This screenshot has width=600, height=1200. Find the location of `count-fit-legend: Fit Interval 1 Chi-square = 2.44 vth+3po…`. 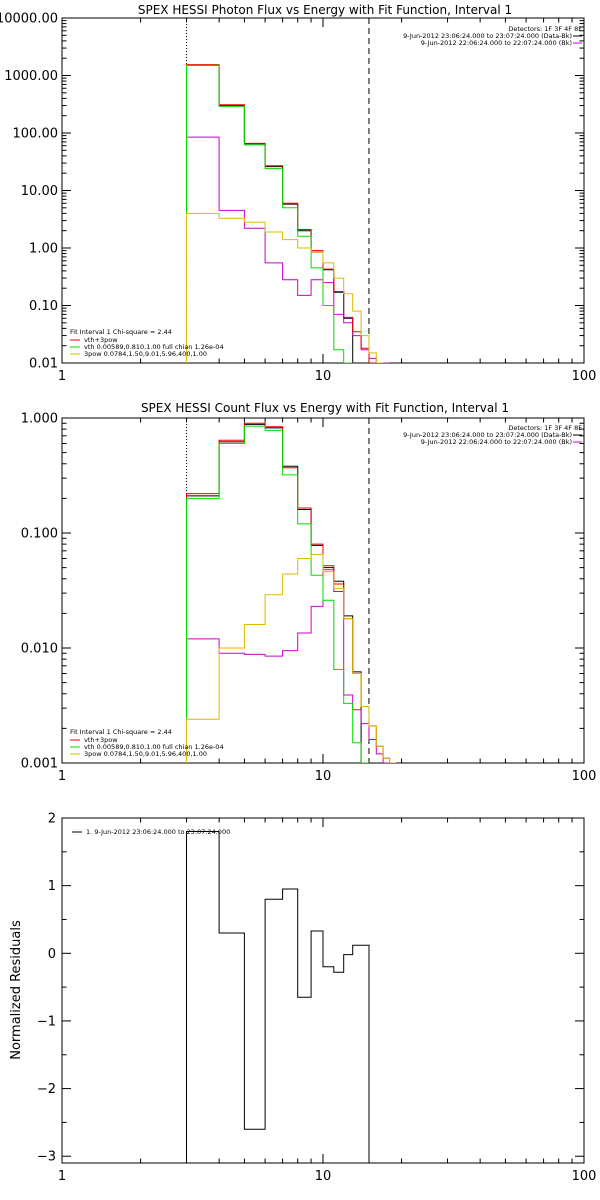

count-fit-legend: Fit Interval 1 Chi-square = 2.44 vth+3po… is located at coordinates (147, 743).